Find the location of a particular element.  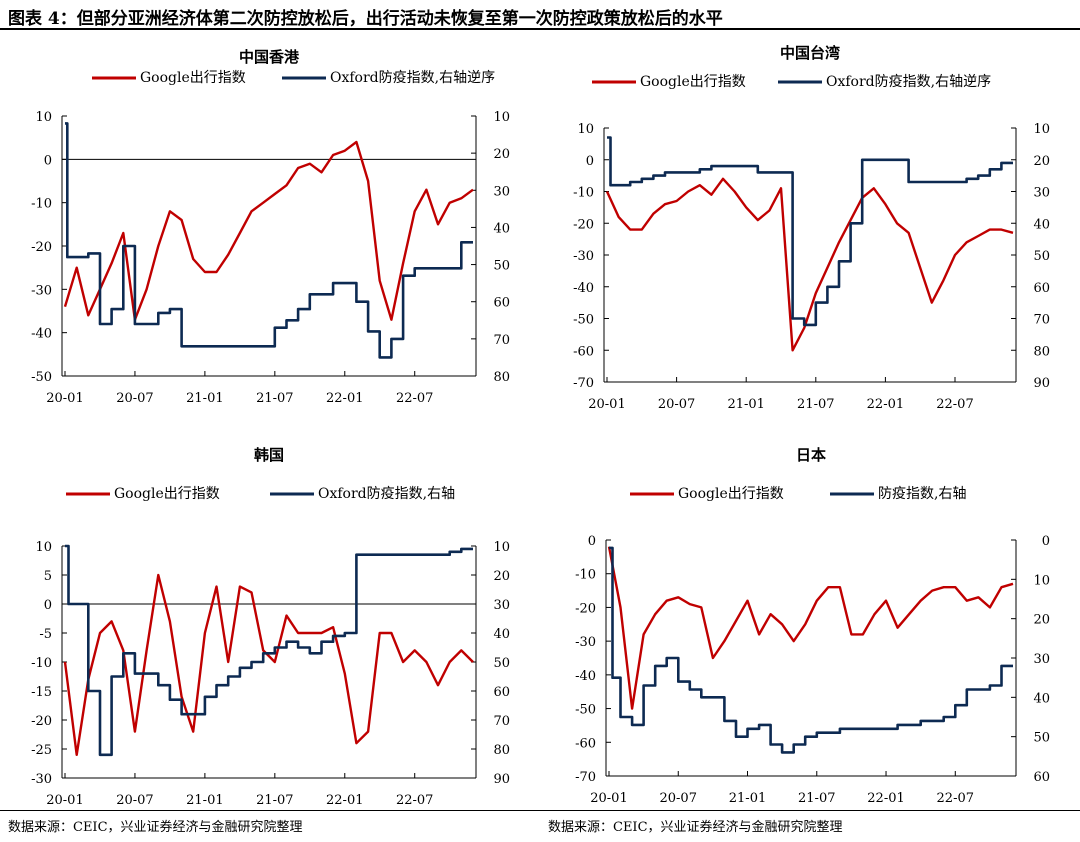

chart-title: 中国台湾 is located at coordinates (810, 53).